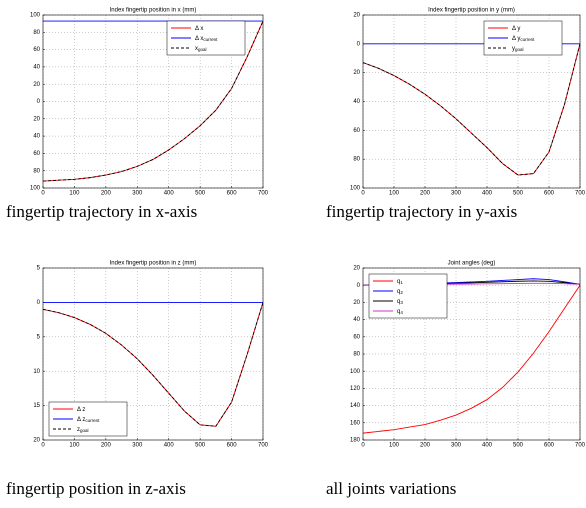  I want to click on legend-name: x, so click(196, 49).